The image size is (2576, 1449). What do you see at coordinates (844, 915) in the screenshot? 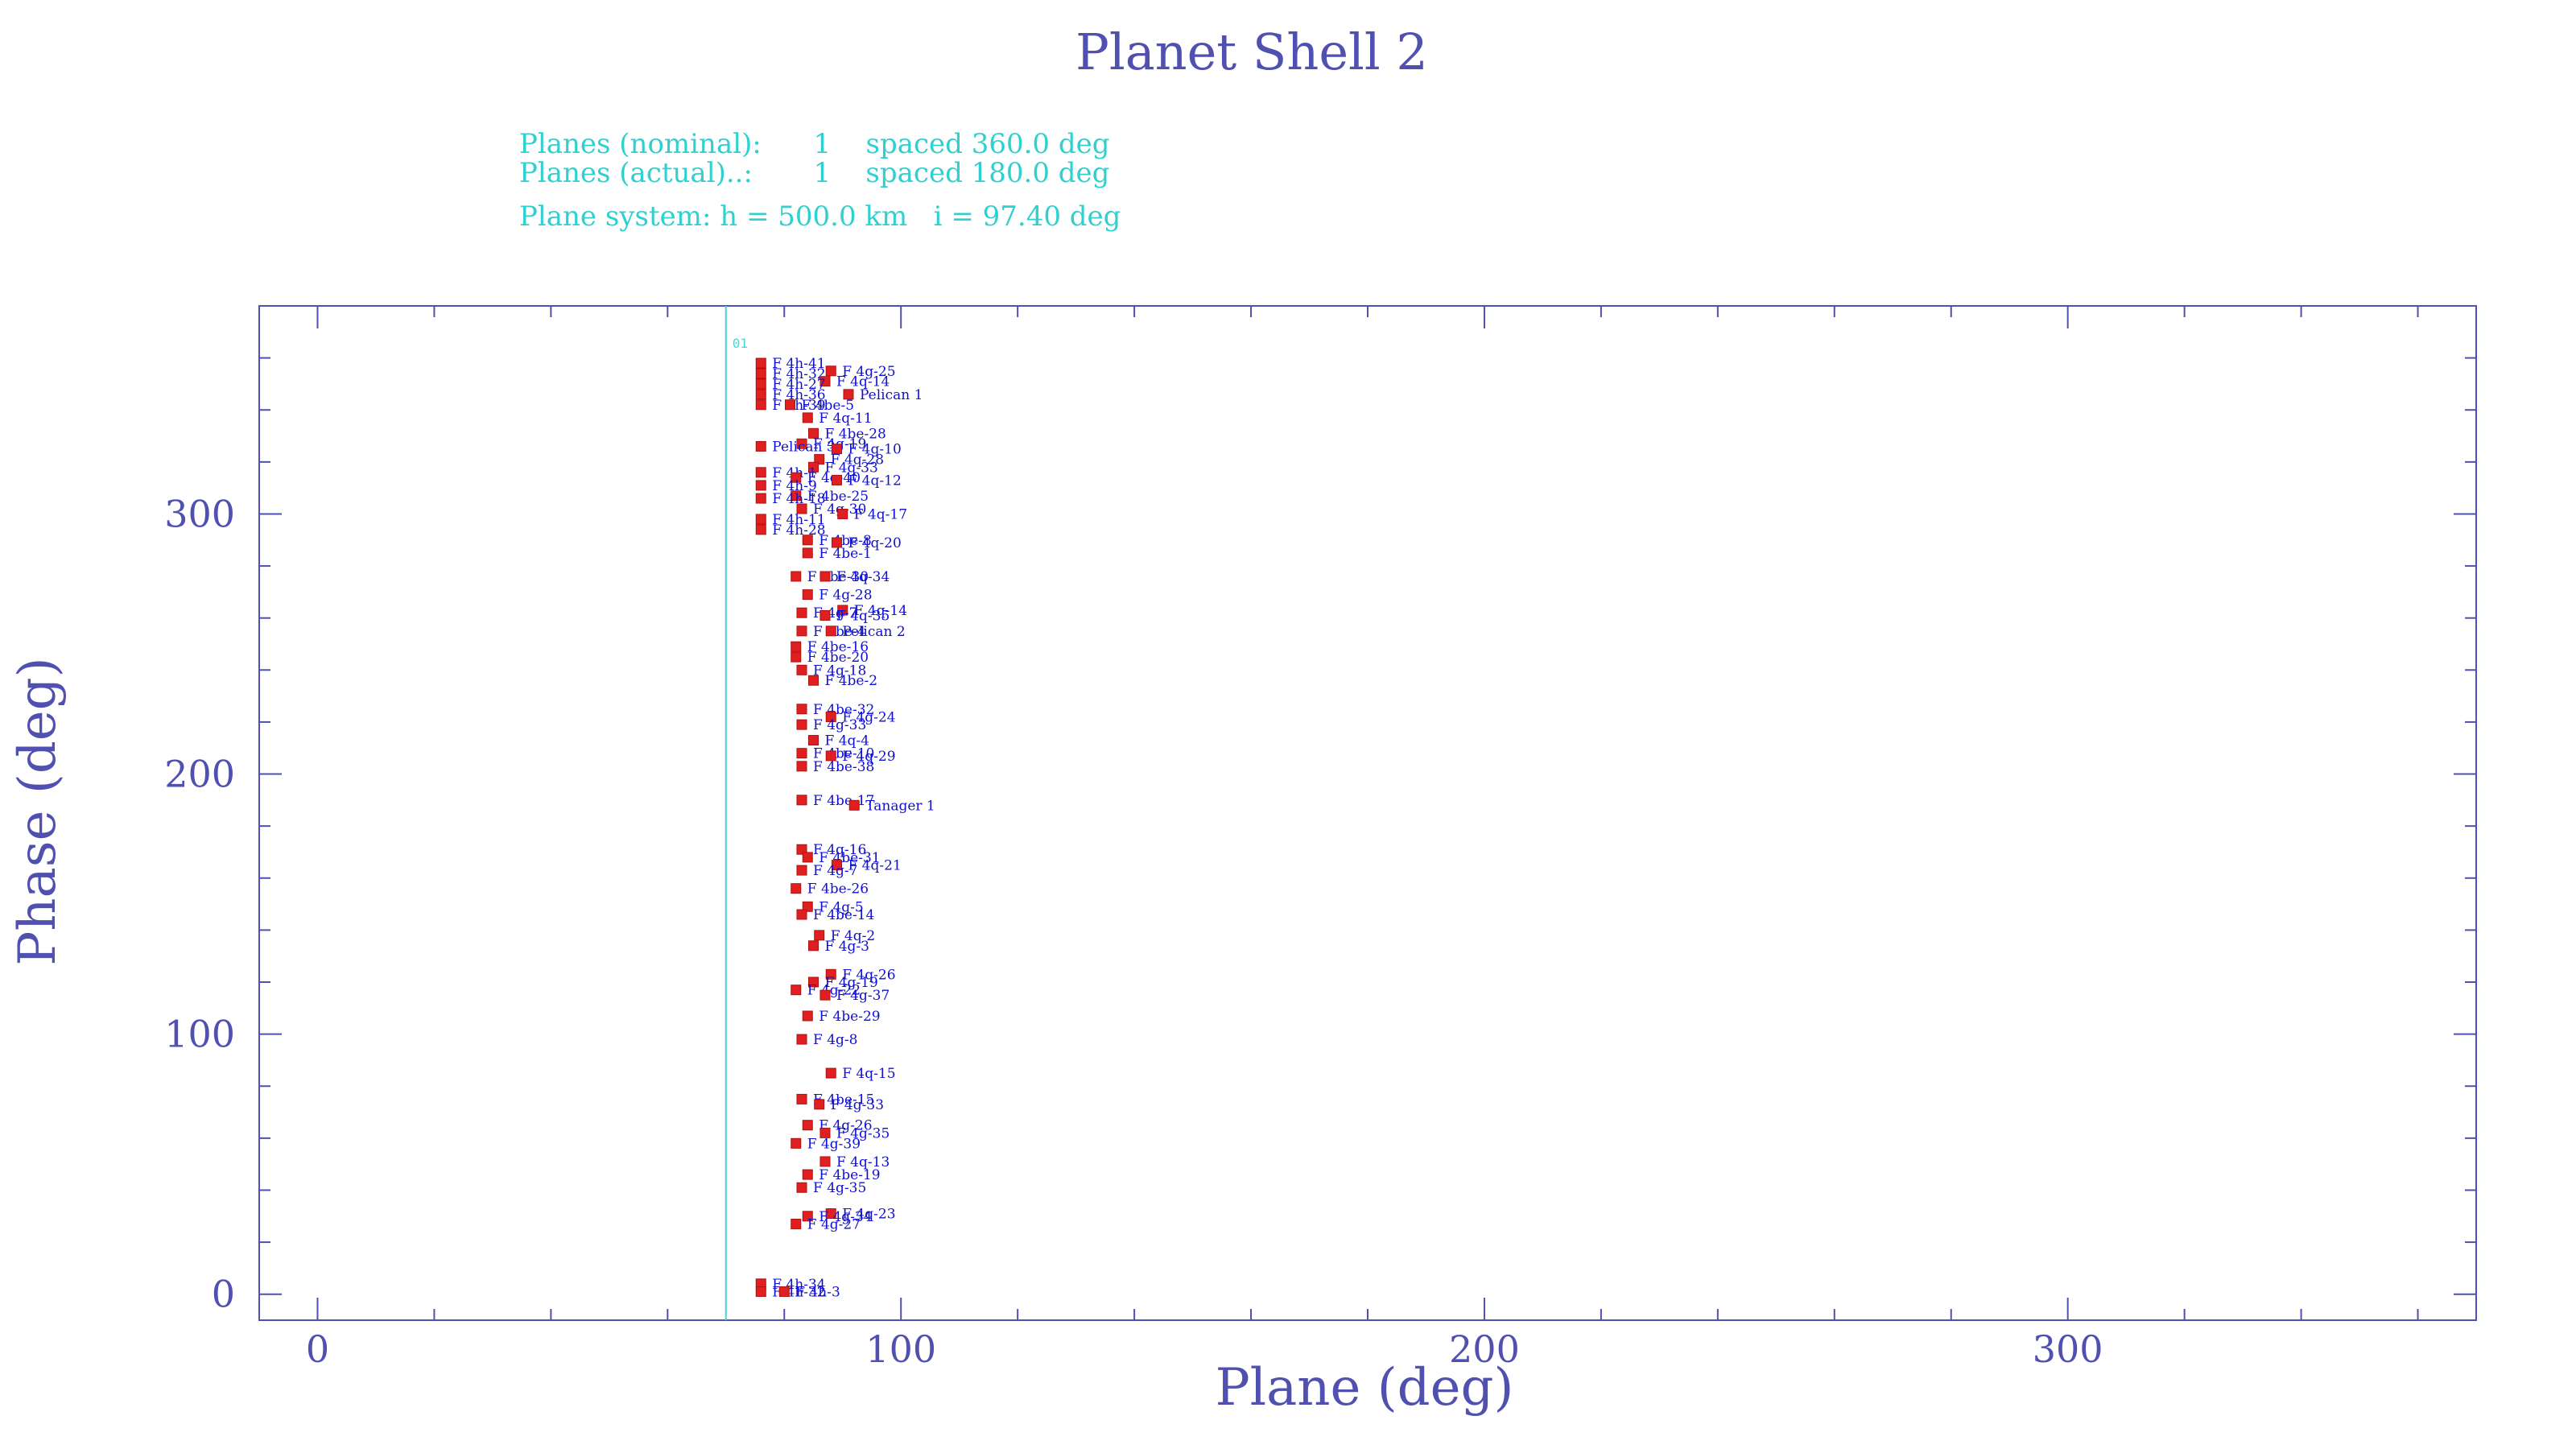
I see `data-point-label: F 4be-14` at bounding box center [844, 915].